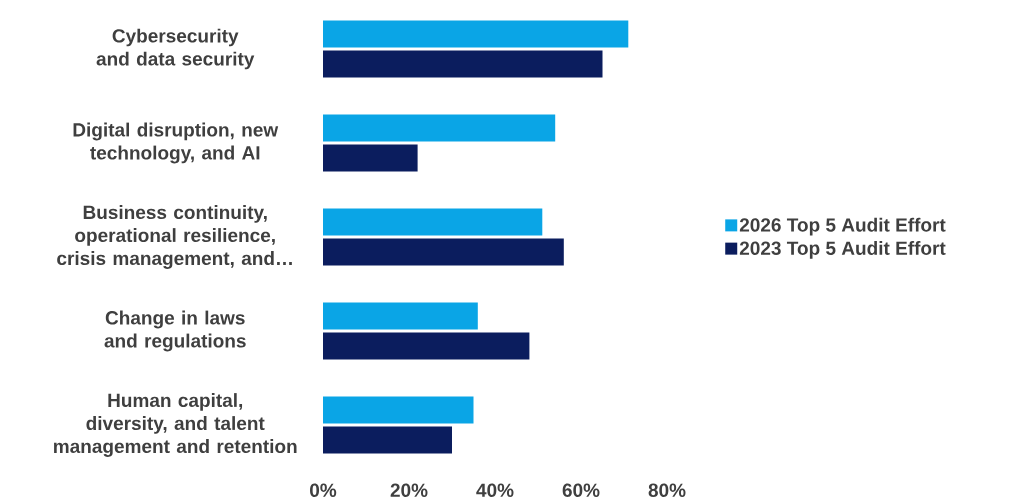  Describe the element at coordinates (842, 226) in the screenshot. I see `legend-label: 2026 Top 5 Audit Effort` at that location.